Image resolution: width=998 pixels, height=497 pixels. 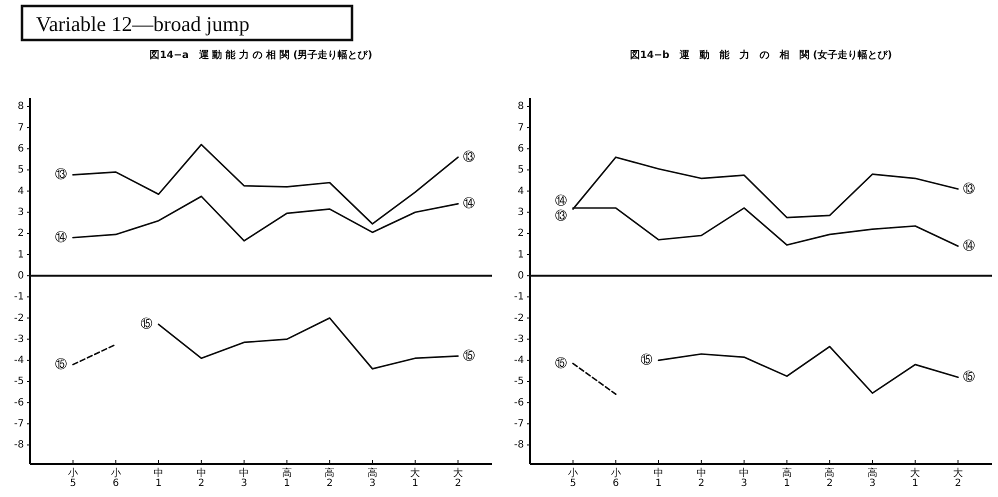 I want to click on chart-title: 図14−a 運 動 能 力 の 相 関 (男子走り幅とび), so click(x=261, y=55).